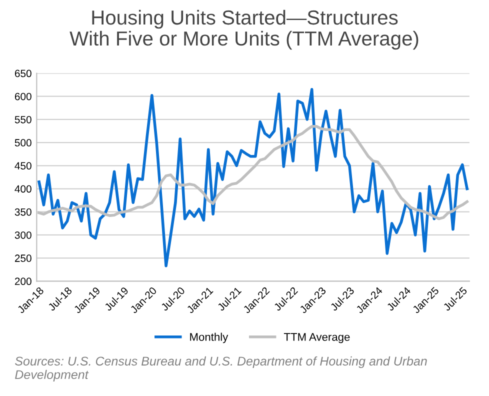  Describe the element at coordinates (23, 258) in the screenshot. I see `y-tick-label: 250` at that location.